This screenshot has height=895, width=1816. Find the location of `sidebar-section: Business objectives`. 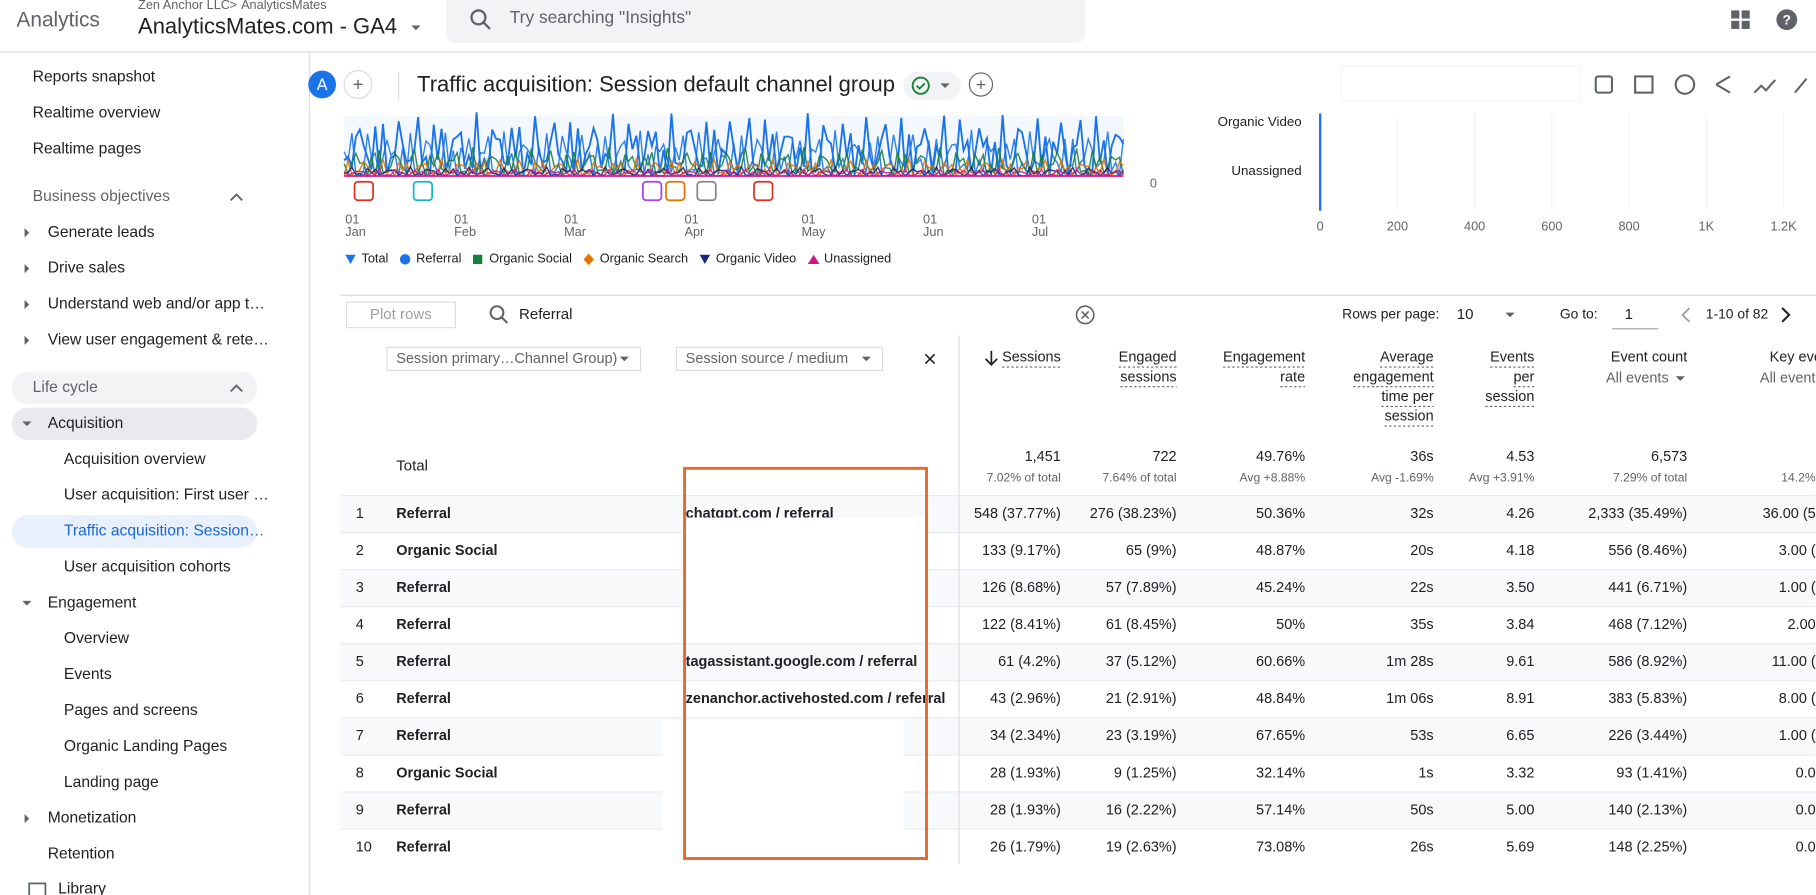

sidebar-section: Business objectives is located at coordinates (101, 196).